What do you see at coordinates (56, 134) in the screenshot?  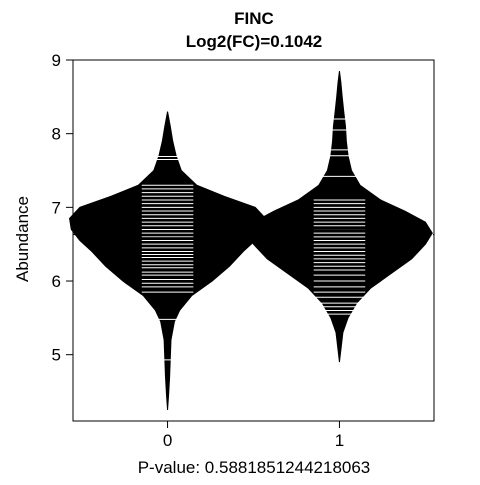 I see `y-tick-label-3: 8` at bounding box center [56, 134].